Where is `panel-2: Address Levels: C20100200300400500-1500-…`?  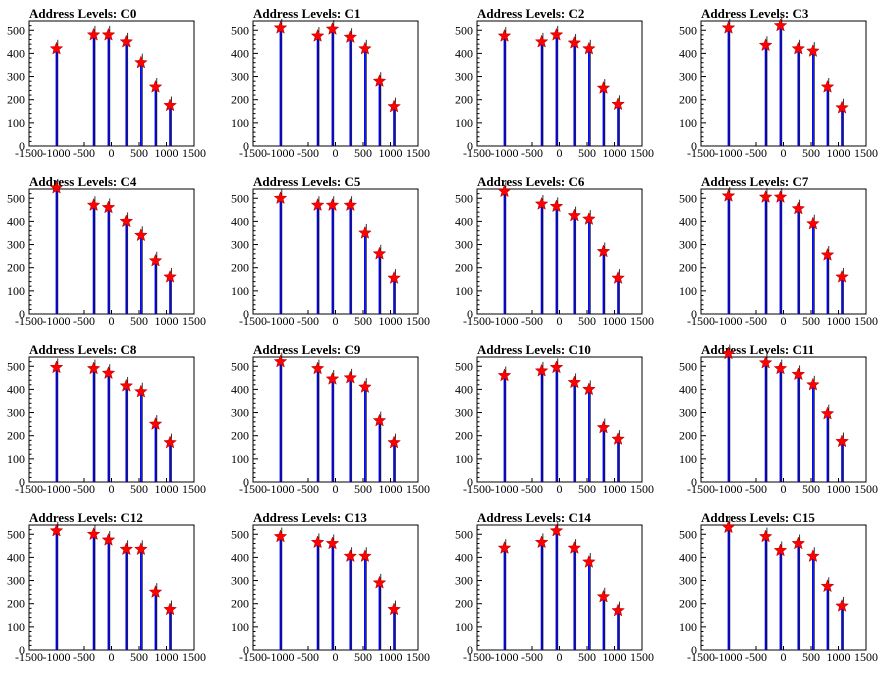 panel-2: Address Levels: C20100200300400500-1500-… is located at coordinates (554, 83).